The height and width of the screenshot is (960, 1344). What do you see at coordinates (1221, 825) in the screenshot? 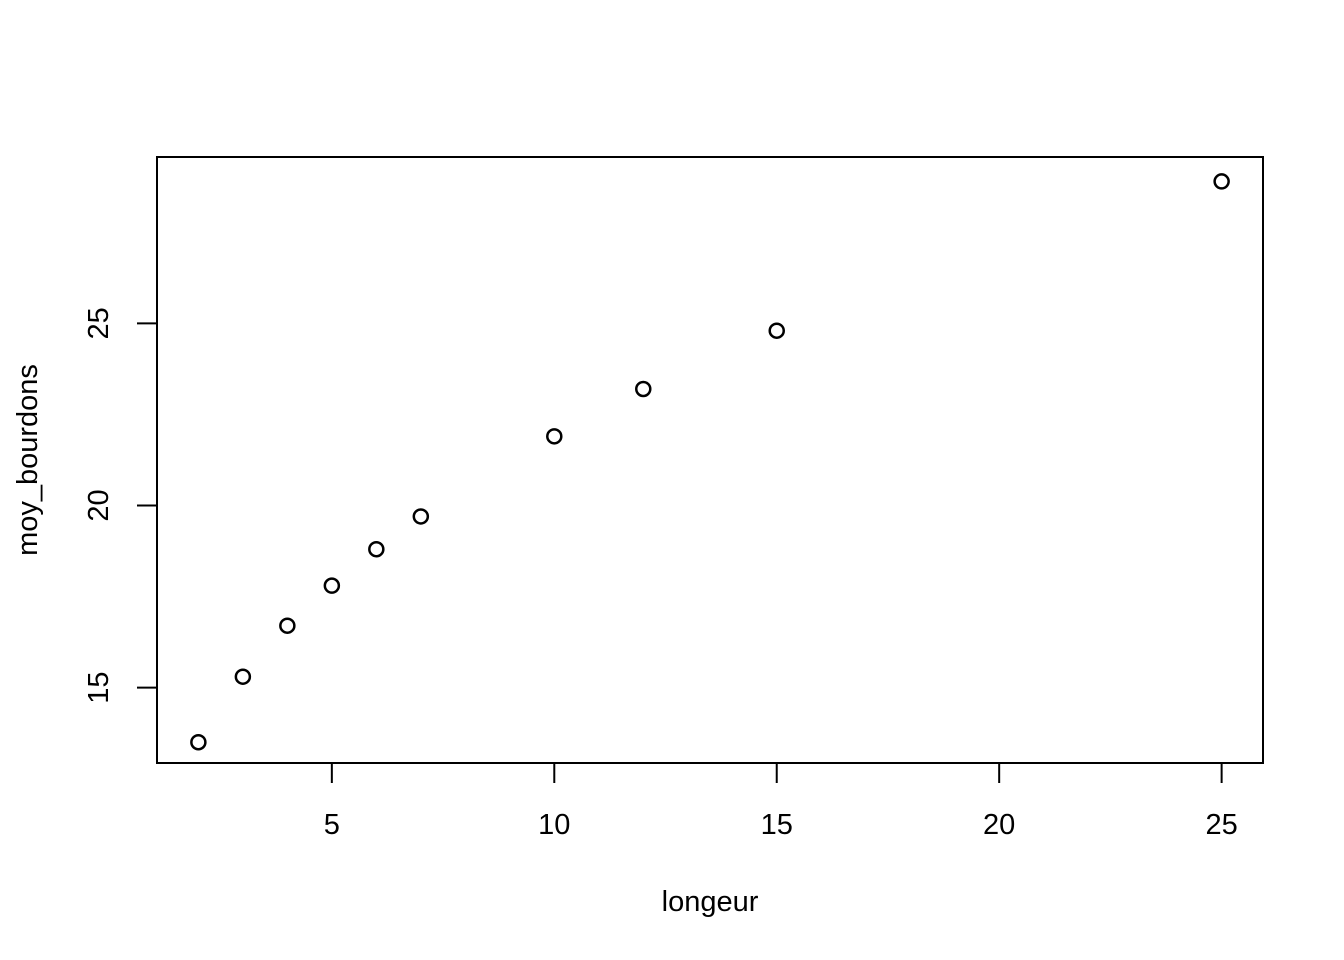
I see `x-tick-label: 25` at bounding box center [1221, 825].